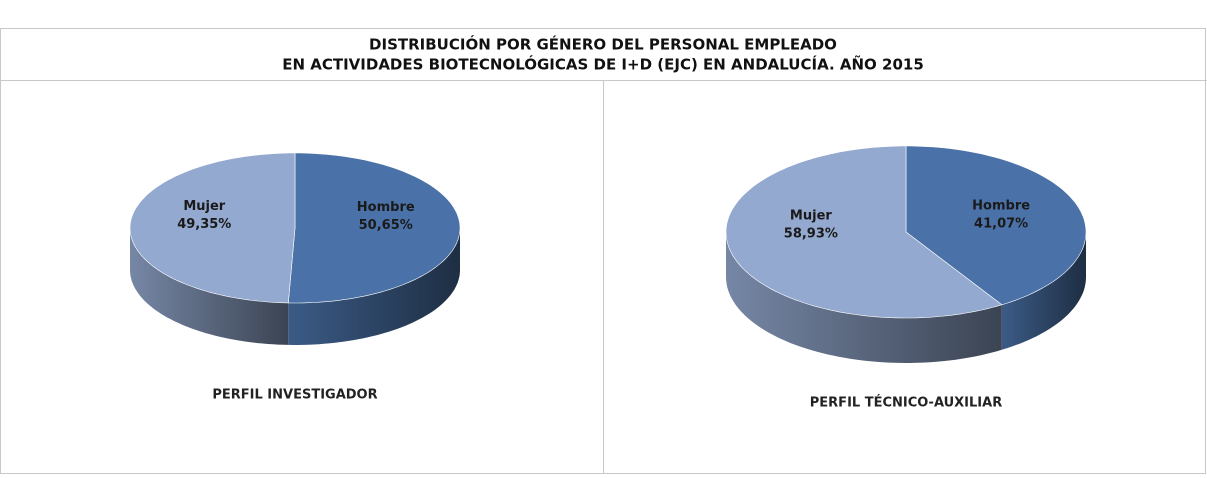 The height and width of the screenshot is (478, 1207). What do you see at coordinates (1001, 224) in the screenshot?
I see `slice-value-label: 41,07%` at bounding box center [1001, 224].